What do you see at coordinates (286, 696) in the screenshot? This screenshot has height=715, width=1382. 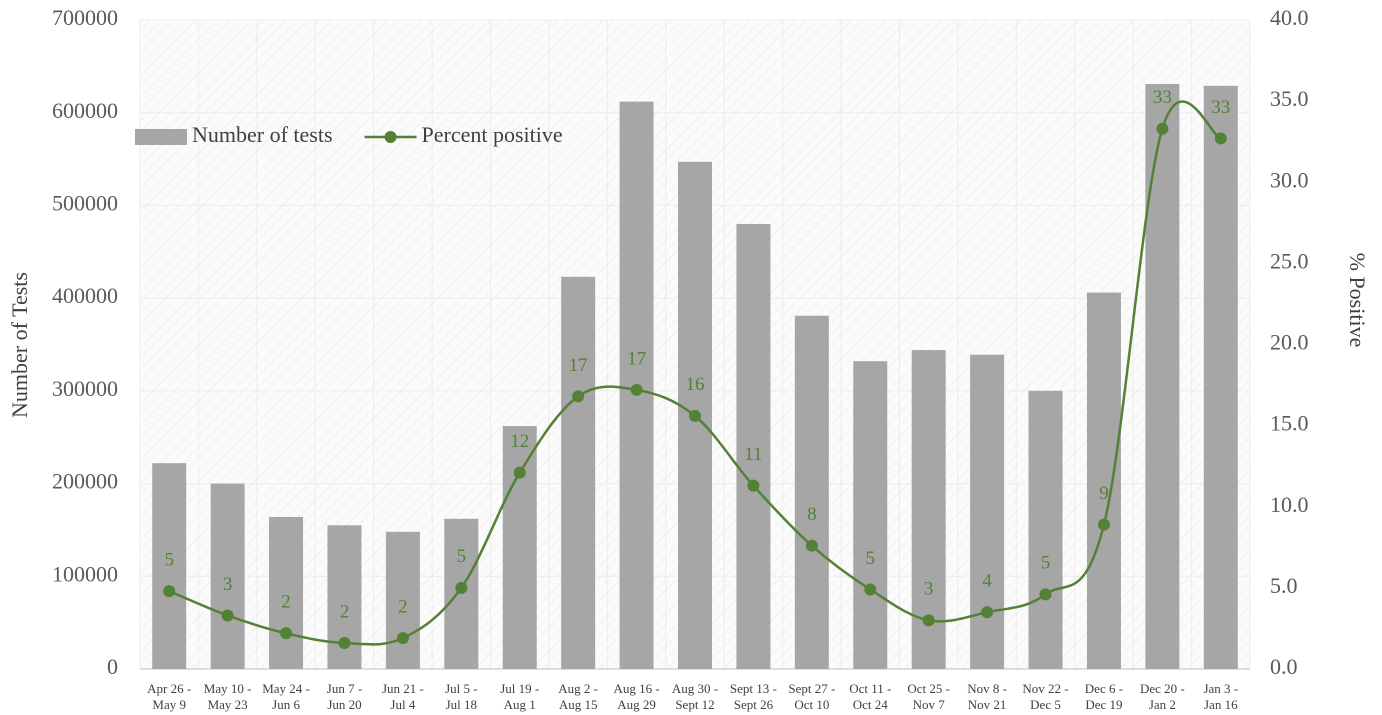 I see `x-tick-label: May 24 - Jun 6` at bounding box center [286, 696].